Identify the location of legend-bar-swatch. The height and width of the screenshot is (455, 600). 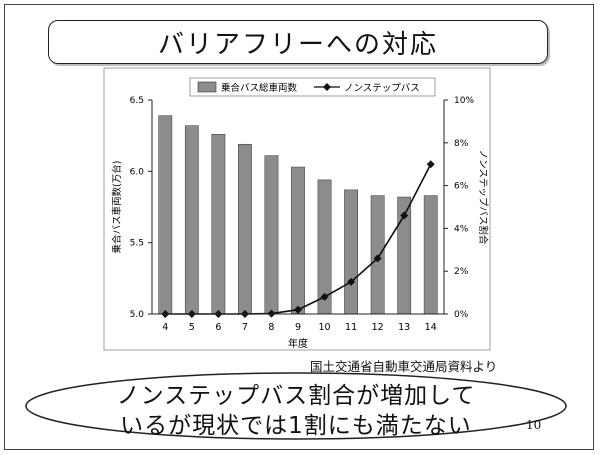
(207, 87).